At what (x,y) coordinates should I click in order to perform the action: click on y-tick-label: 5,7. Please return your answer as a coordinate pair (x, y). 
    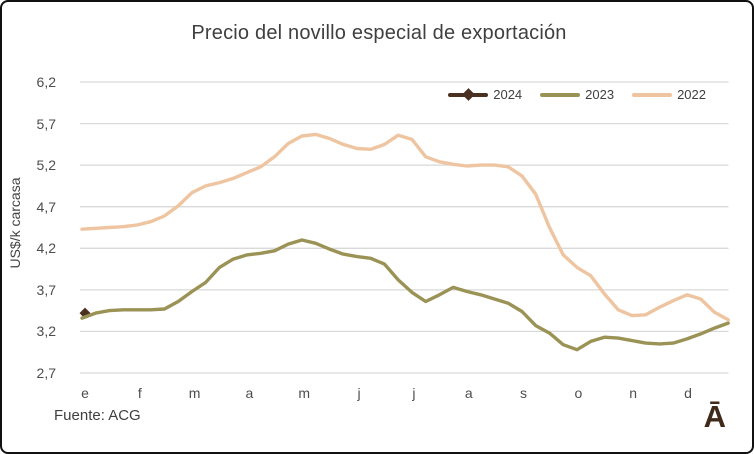
    Looking at the image, I should click on (46, 123).